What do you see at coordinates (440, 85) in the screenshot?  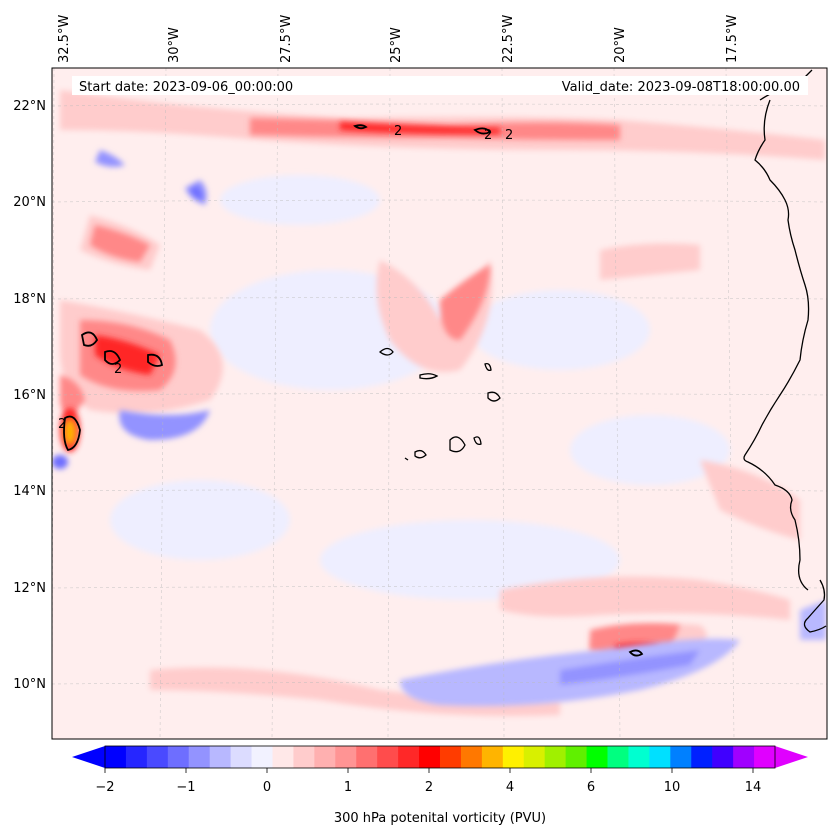 I see `header-bar` at bounding box center [440, 85].